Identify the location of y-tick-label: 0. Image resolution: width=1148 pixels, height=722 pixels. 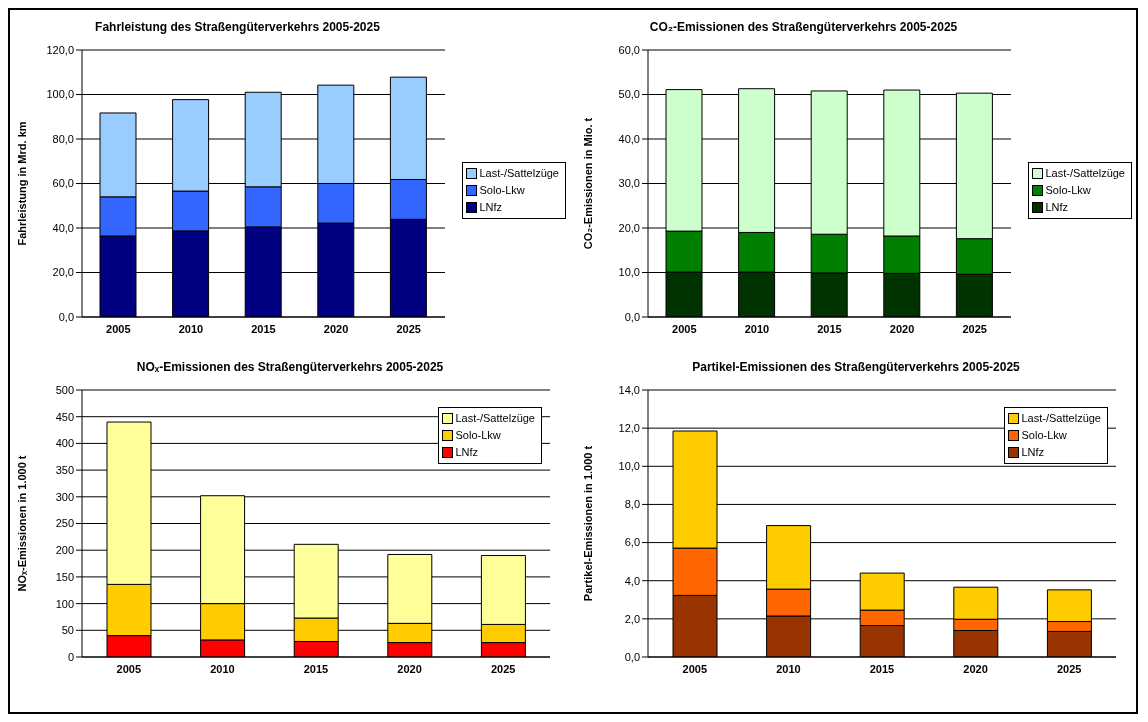
(70, 656).